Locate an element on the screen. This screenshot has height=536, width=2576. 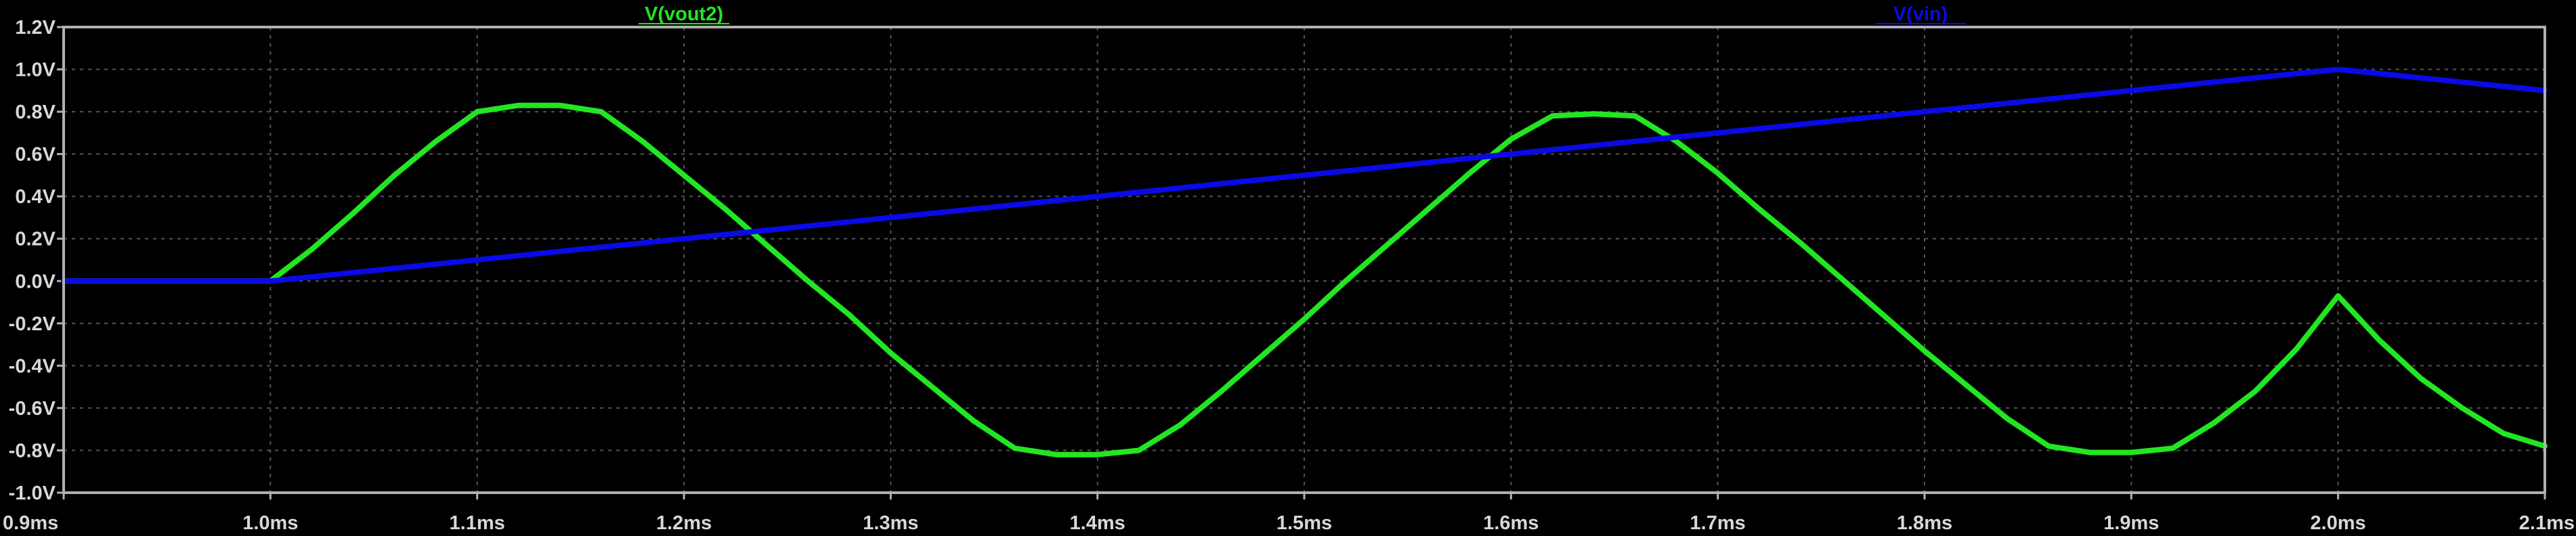
x-tick-label: 1.2ms is located at coordinates (684, 523).